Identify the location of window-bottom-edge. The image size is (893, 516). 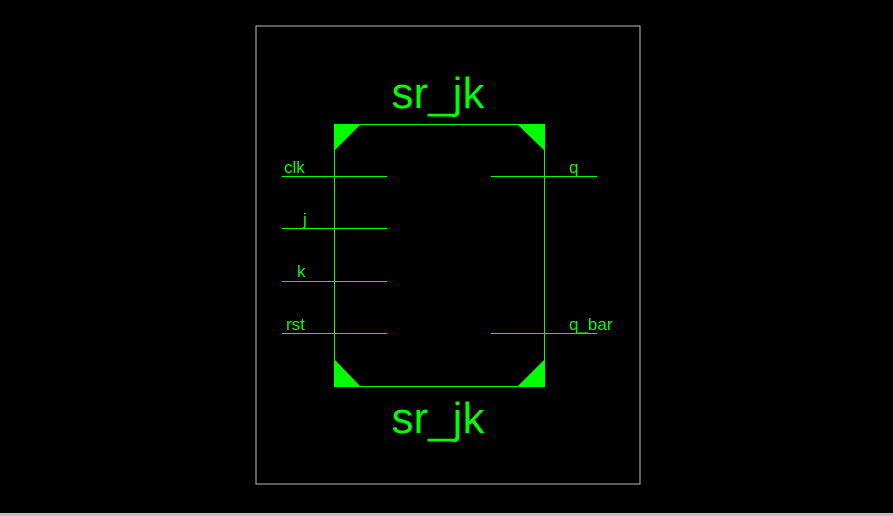
(446, 514).